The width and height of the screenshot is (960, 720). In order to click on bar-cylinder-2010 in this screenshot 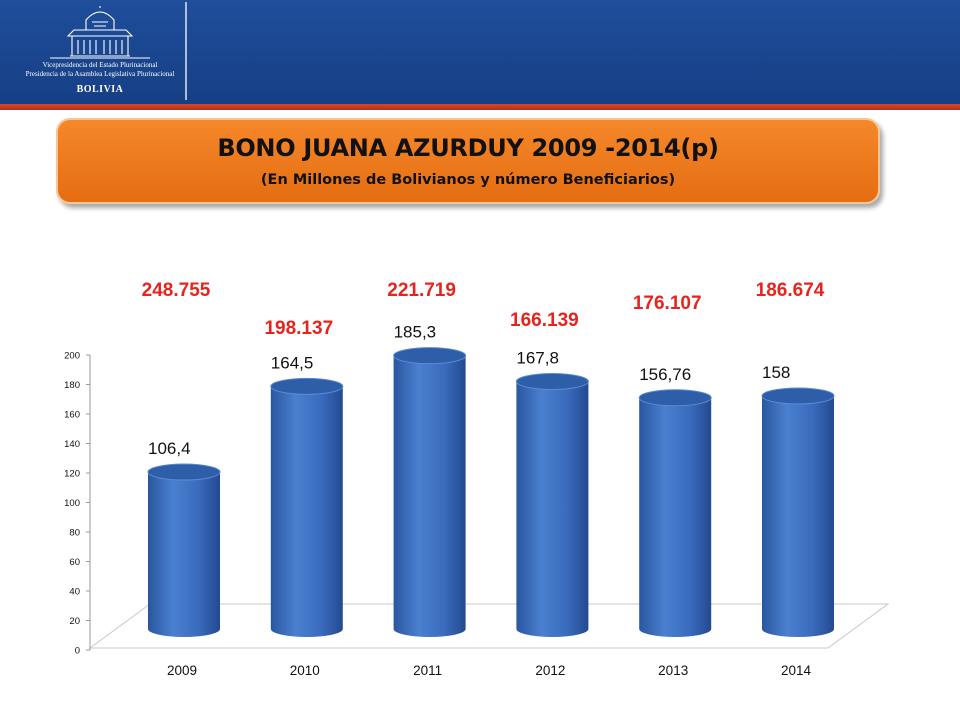, I will do `click(306, 511)`.